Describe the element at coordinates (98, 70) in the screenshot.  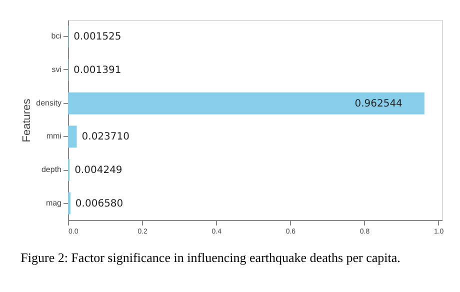
I see `data-label: 0.001391` at that location.